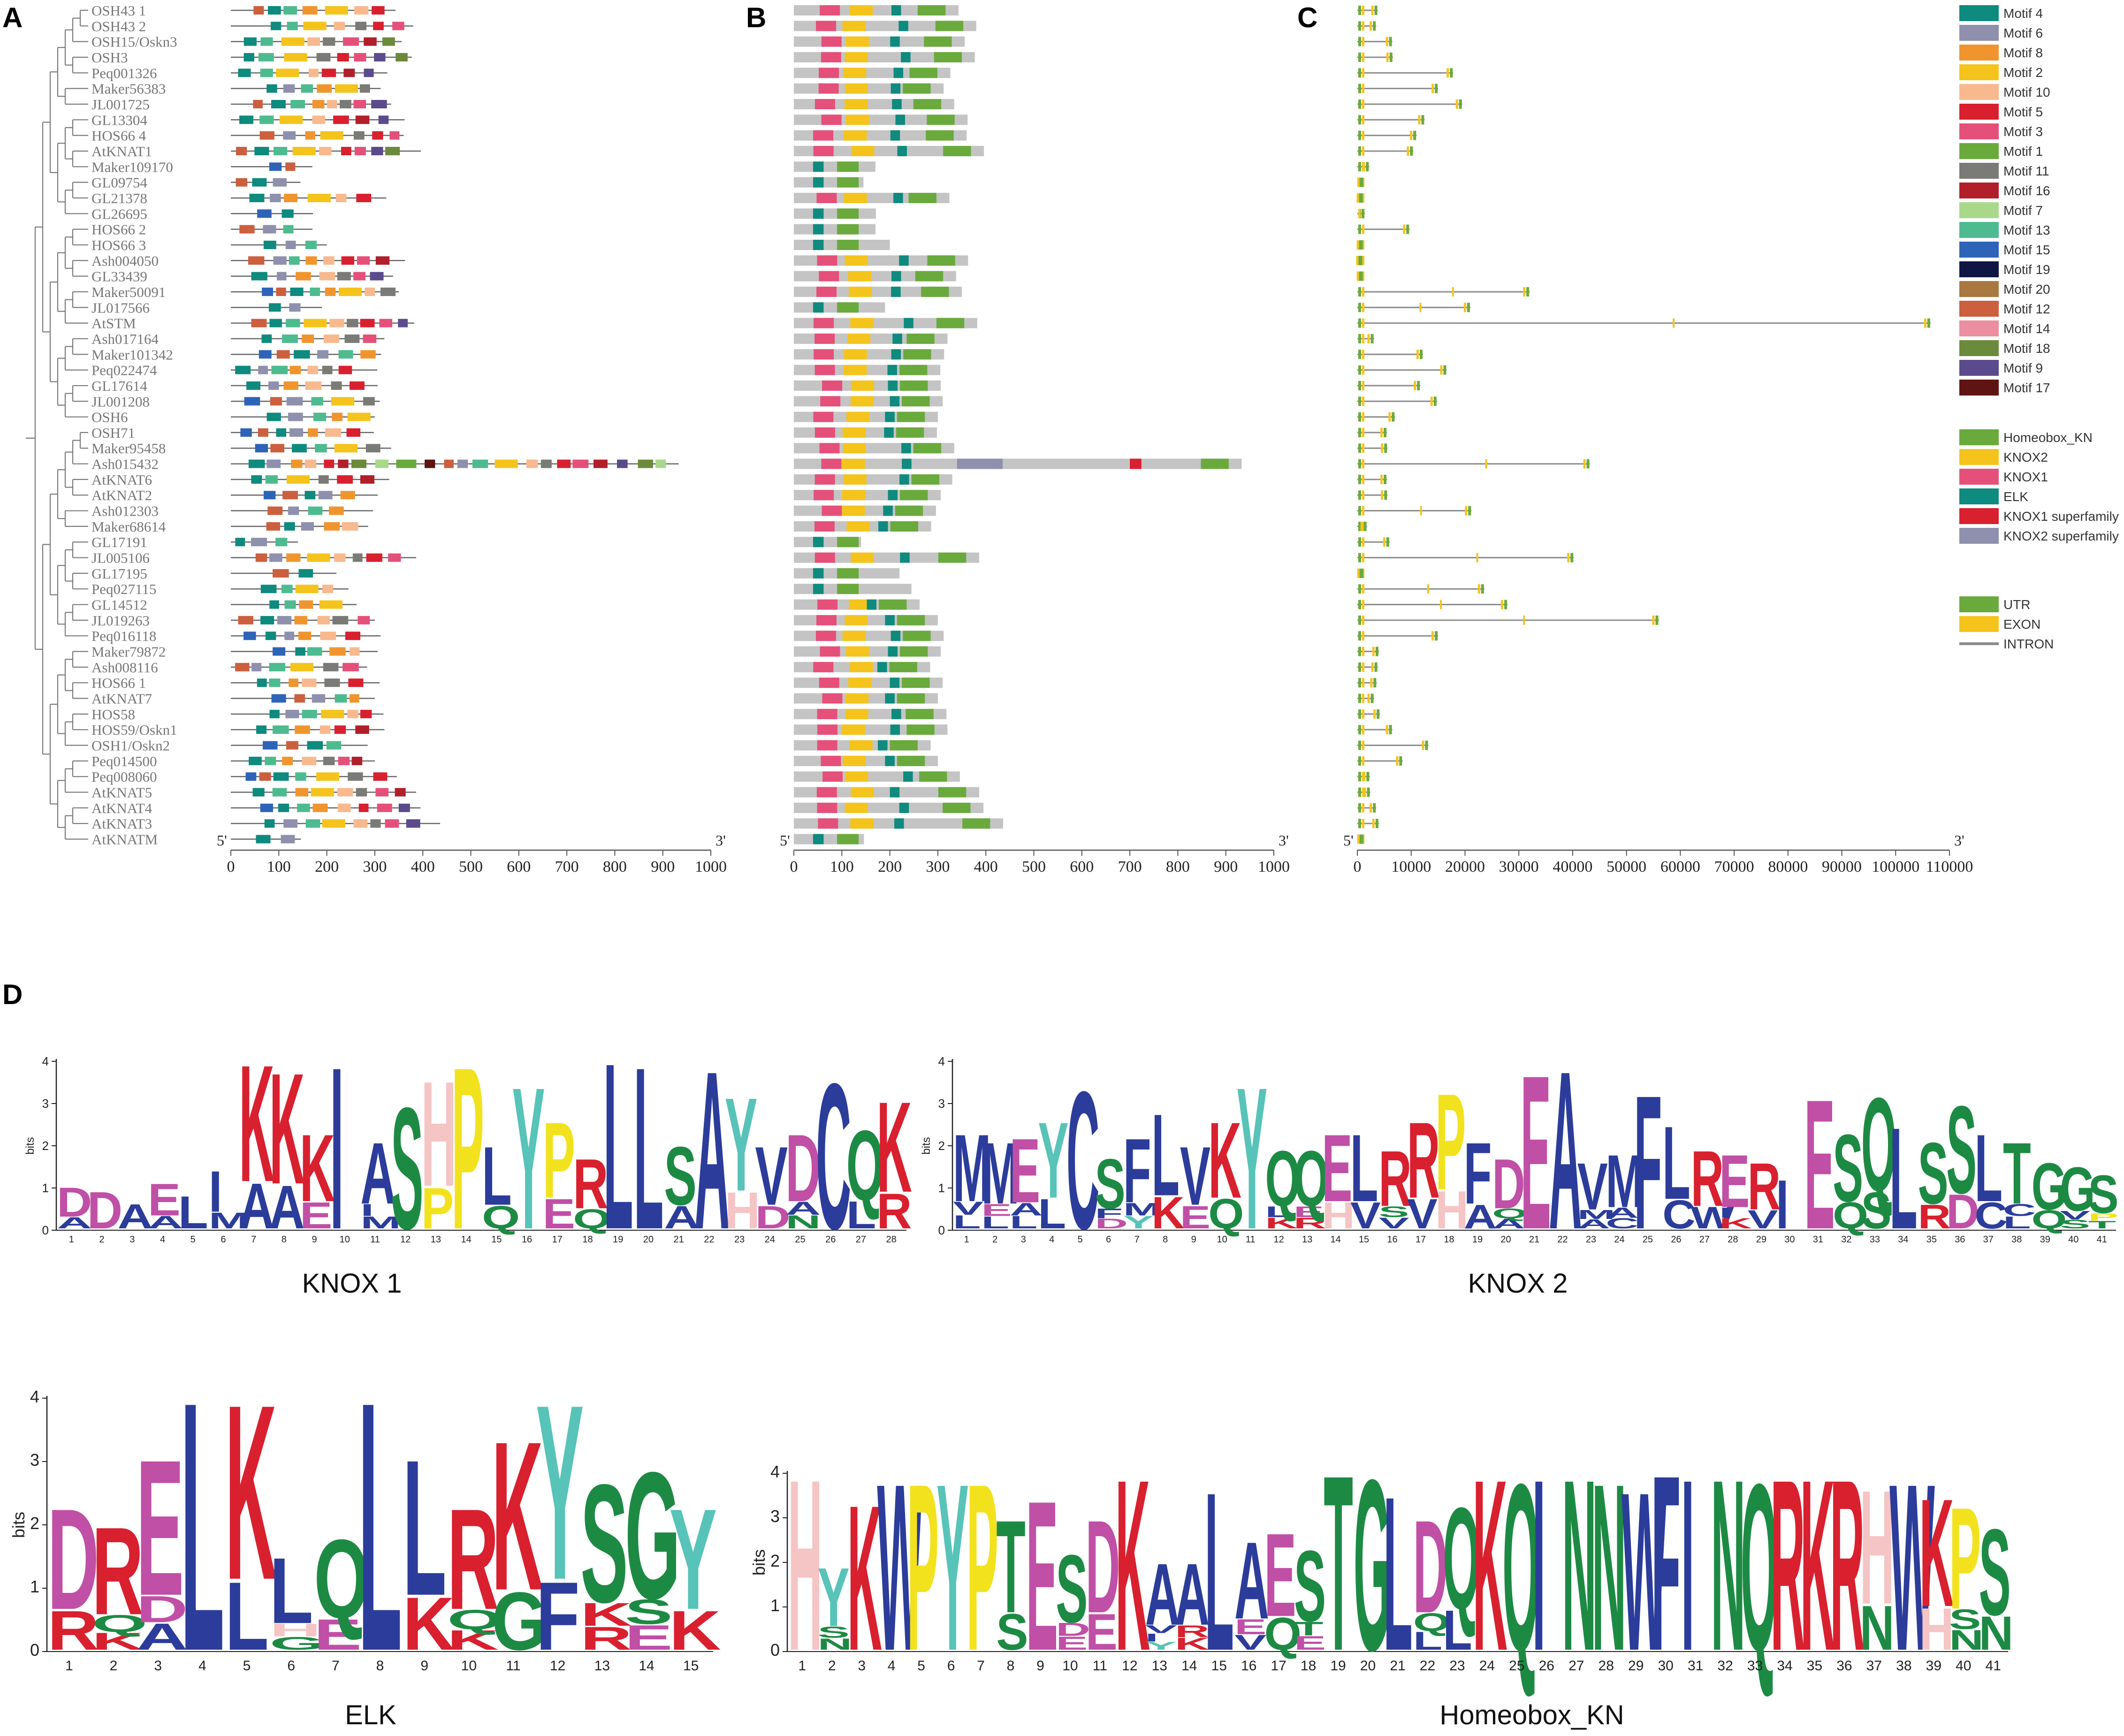 This screenshot has width=2124, height=1736. What do you see at coordinates (109, 57) in the screenshot?
I see `gene-label: OSH3` at bounding box center [109, 57].